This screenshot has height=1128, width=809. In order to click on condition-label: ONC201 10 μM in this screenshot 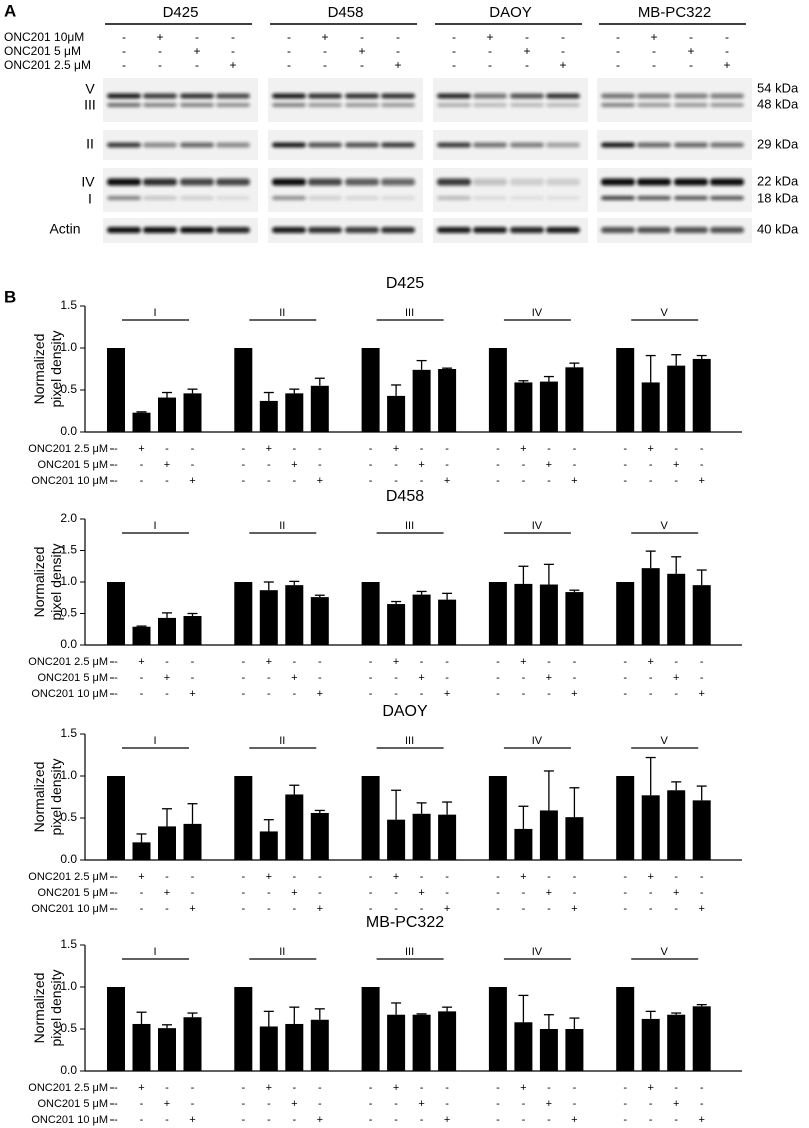, I will do `click(69, 481)`.